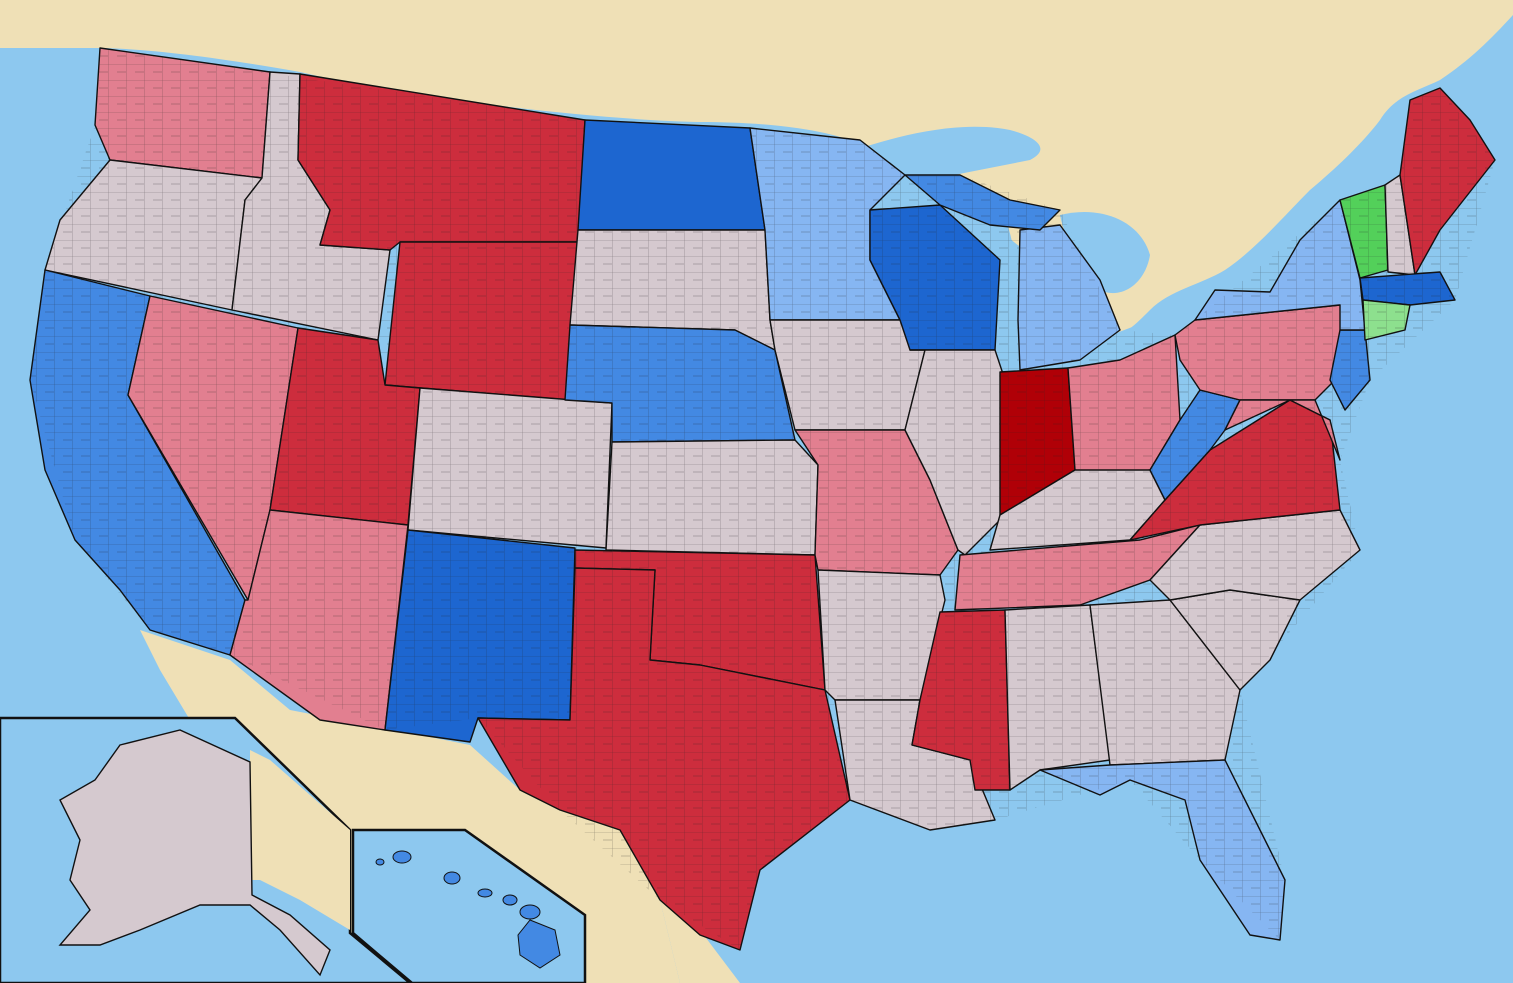 This screenshot has height=983, width=1513. What do you see at coordinates (300, 840) in the screenshot?
I see `canada-inset` at bounding box center [300, 840].